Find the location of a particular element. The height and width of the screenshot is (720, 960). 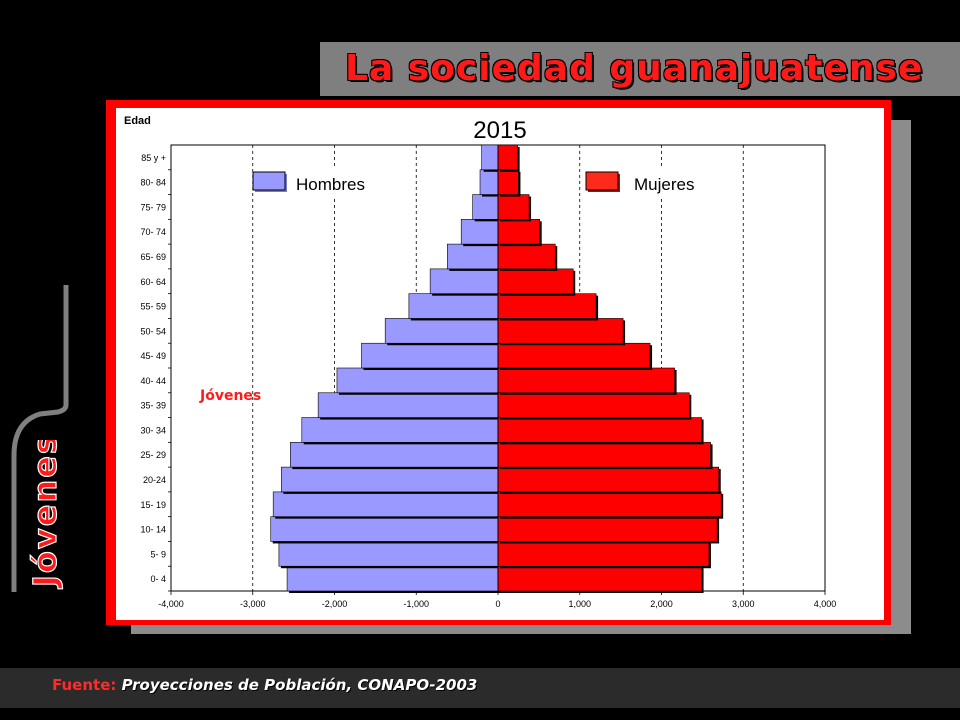

y-tick-label: 20-24 is located at coordinates (154, 480).